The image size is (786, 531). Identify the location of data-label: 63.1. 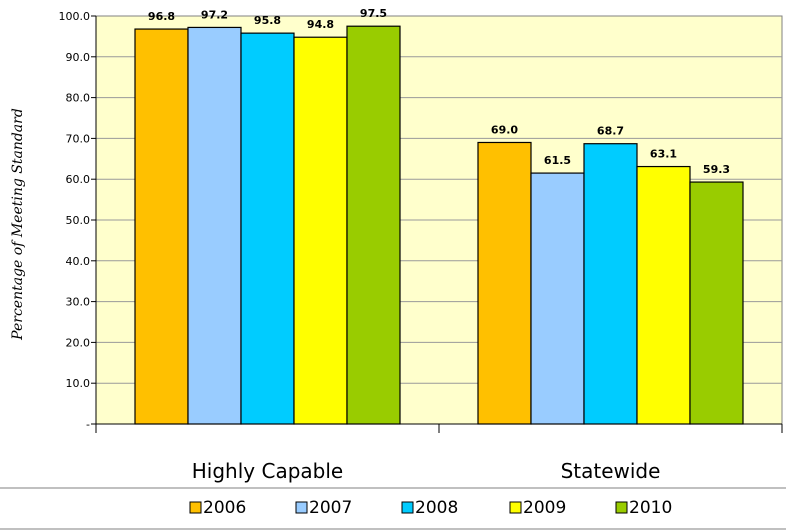
(663, 154).